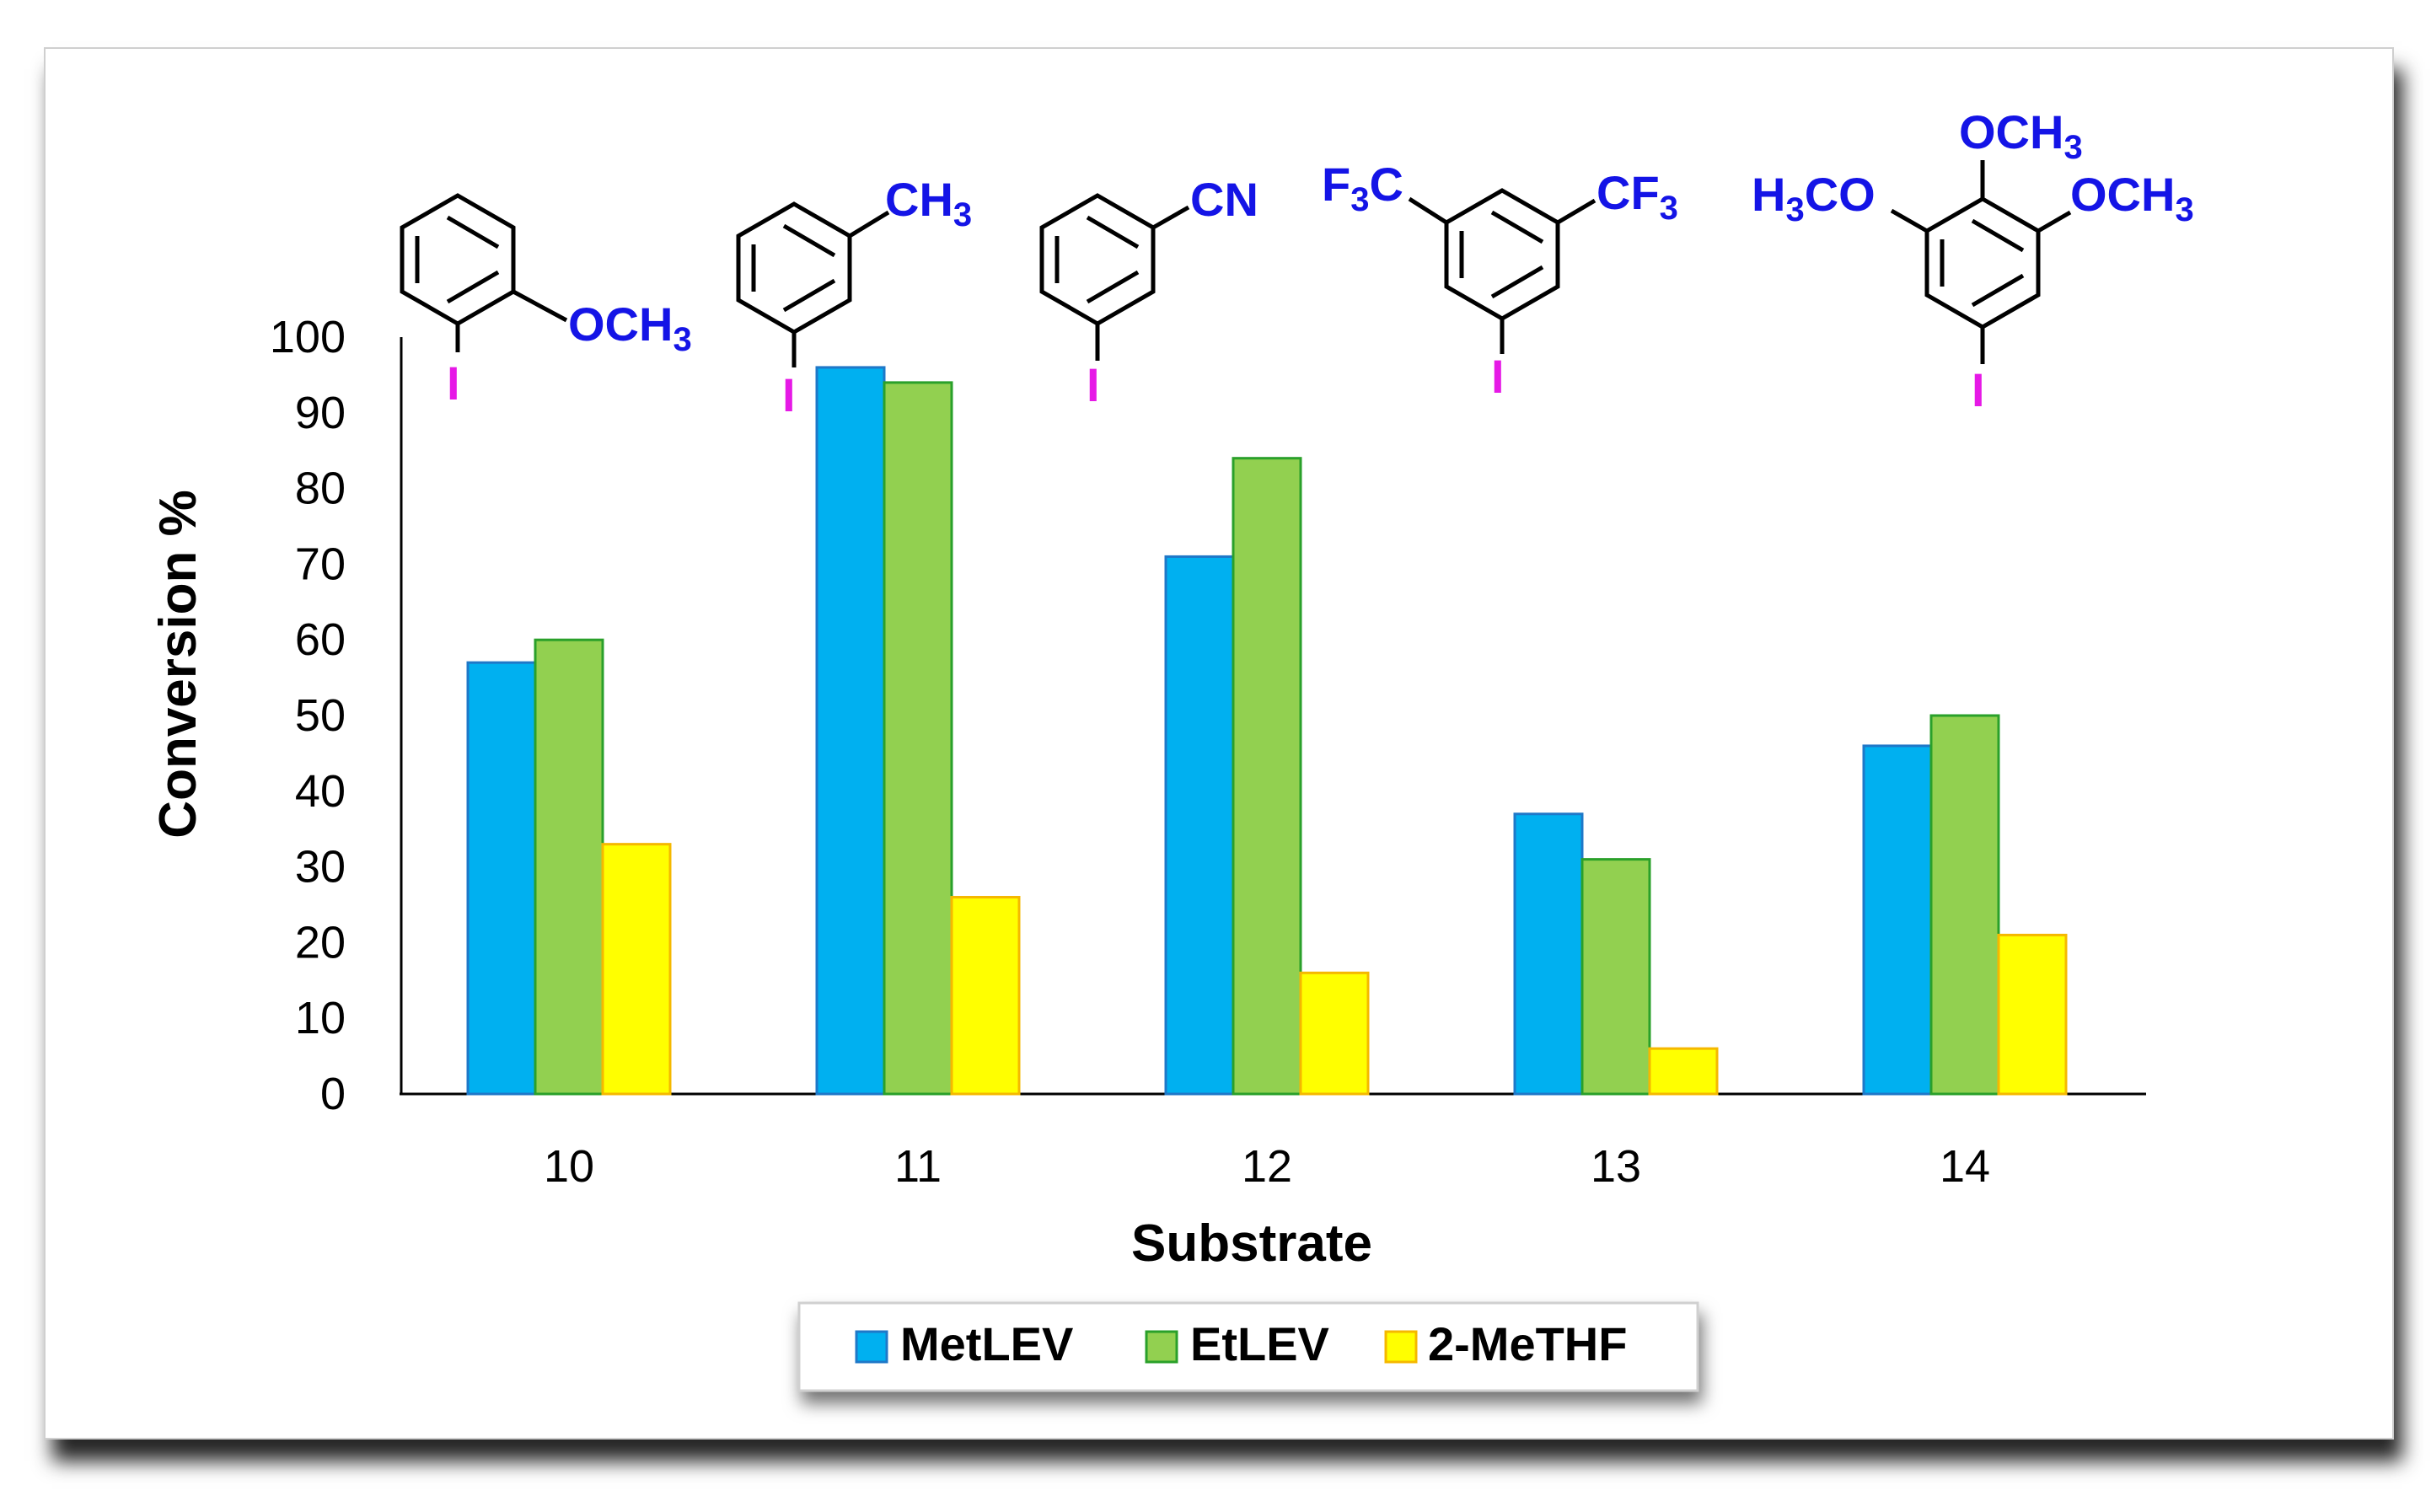 This screenshot has width=2431, height=1512. Describe the element at coordinates (320, 715) in the screenshot. I see `y-tick-label: 50` at that location.